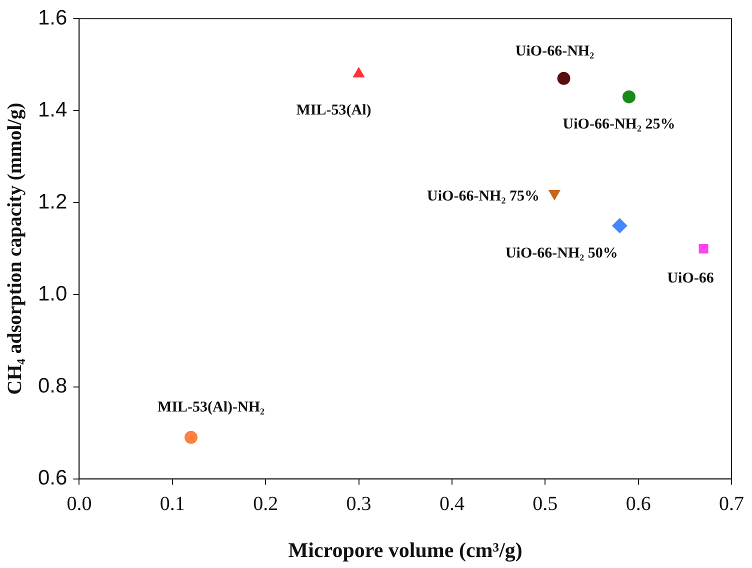  I want to click on x-tick-label: 0.2, so click(265, 504).